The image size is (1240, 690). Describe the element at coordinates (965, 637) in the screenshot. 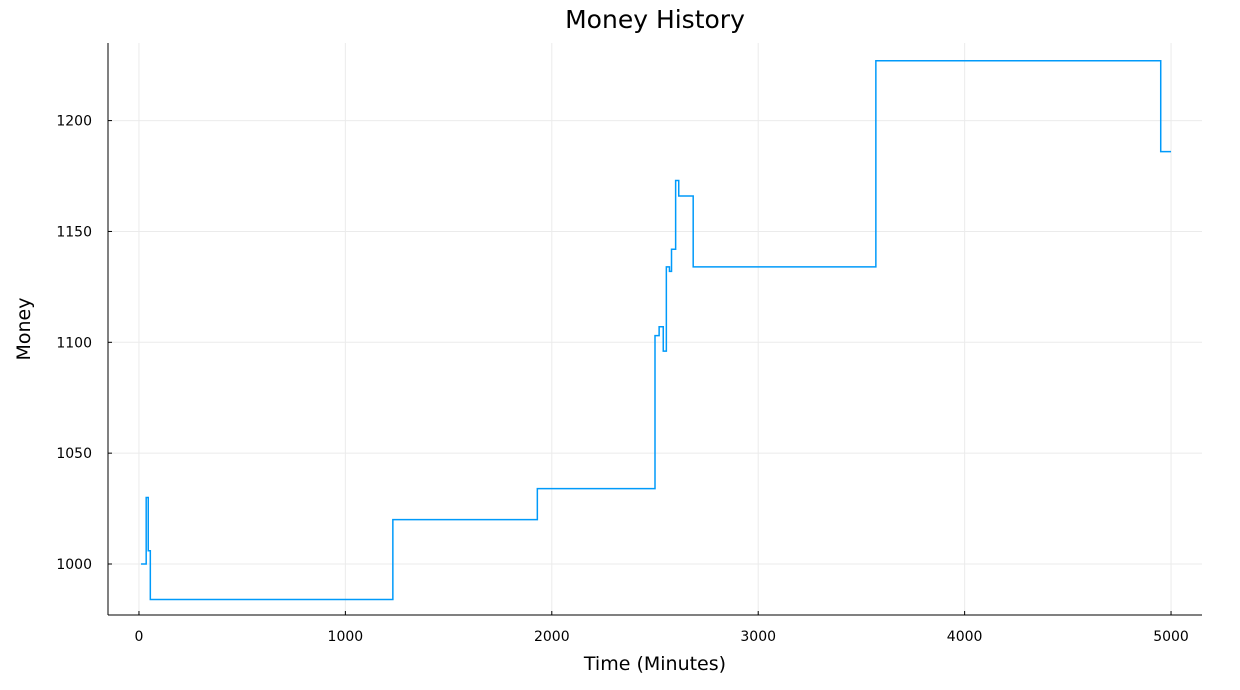

I see `x-tick-label: 4000` at that location.